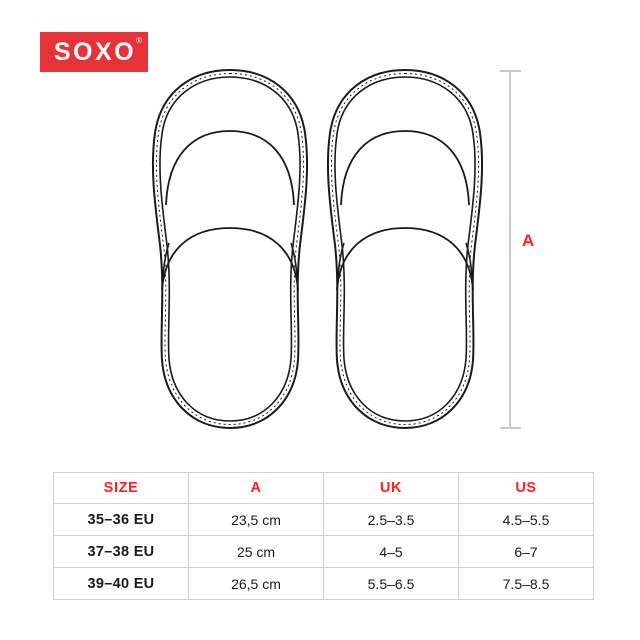 This screenshot has height=640, width=640. Describe the element at coordinates (526, 551) in the screenshot. I see `cell-us: 6–7` at that location.